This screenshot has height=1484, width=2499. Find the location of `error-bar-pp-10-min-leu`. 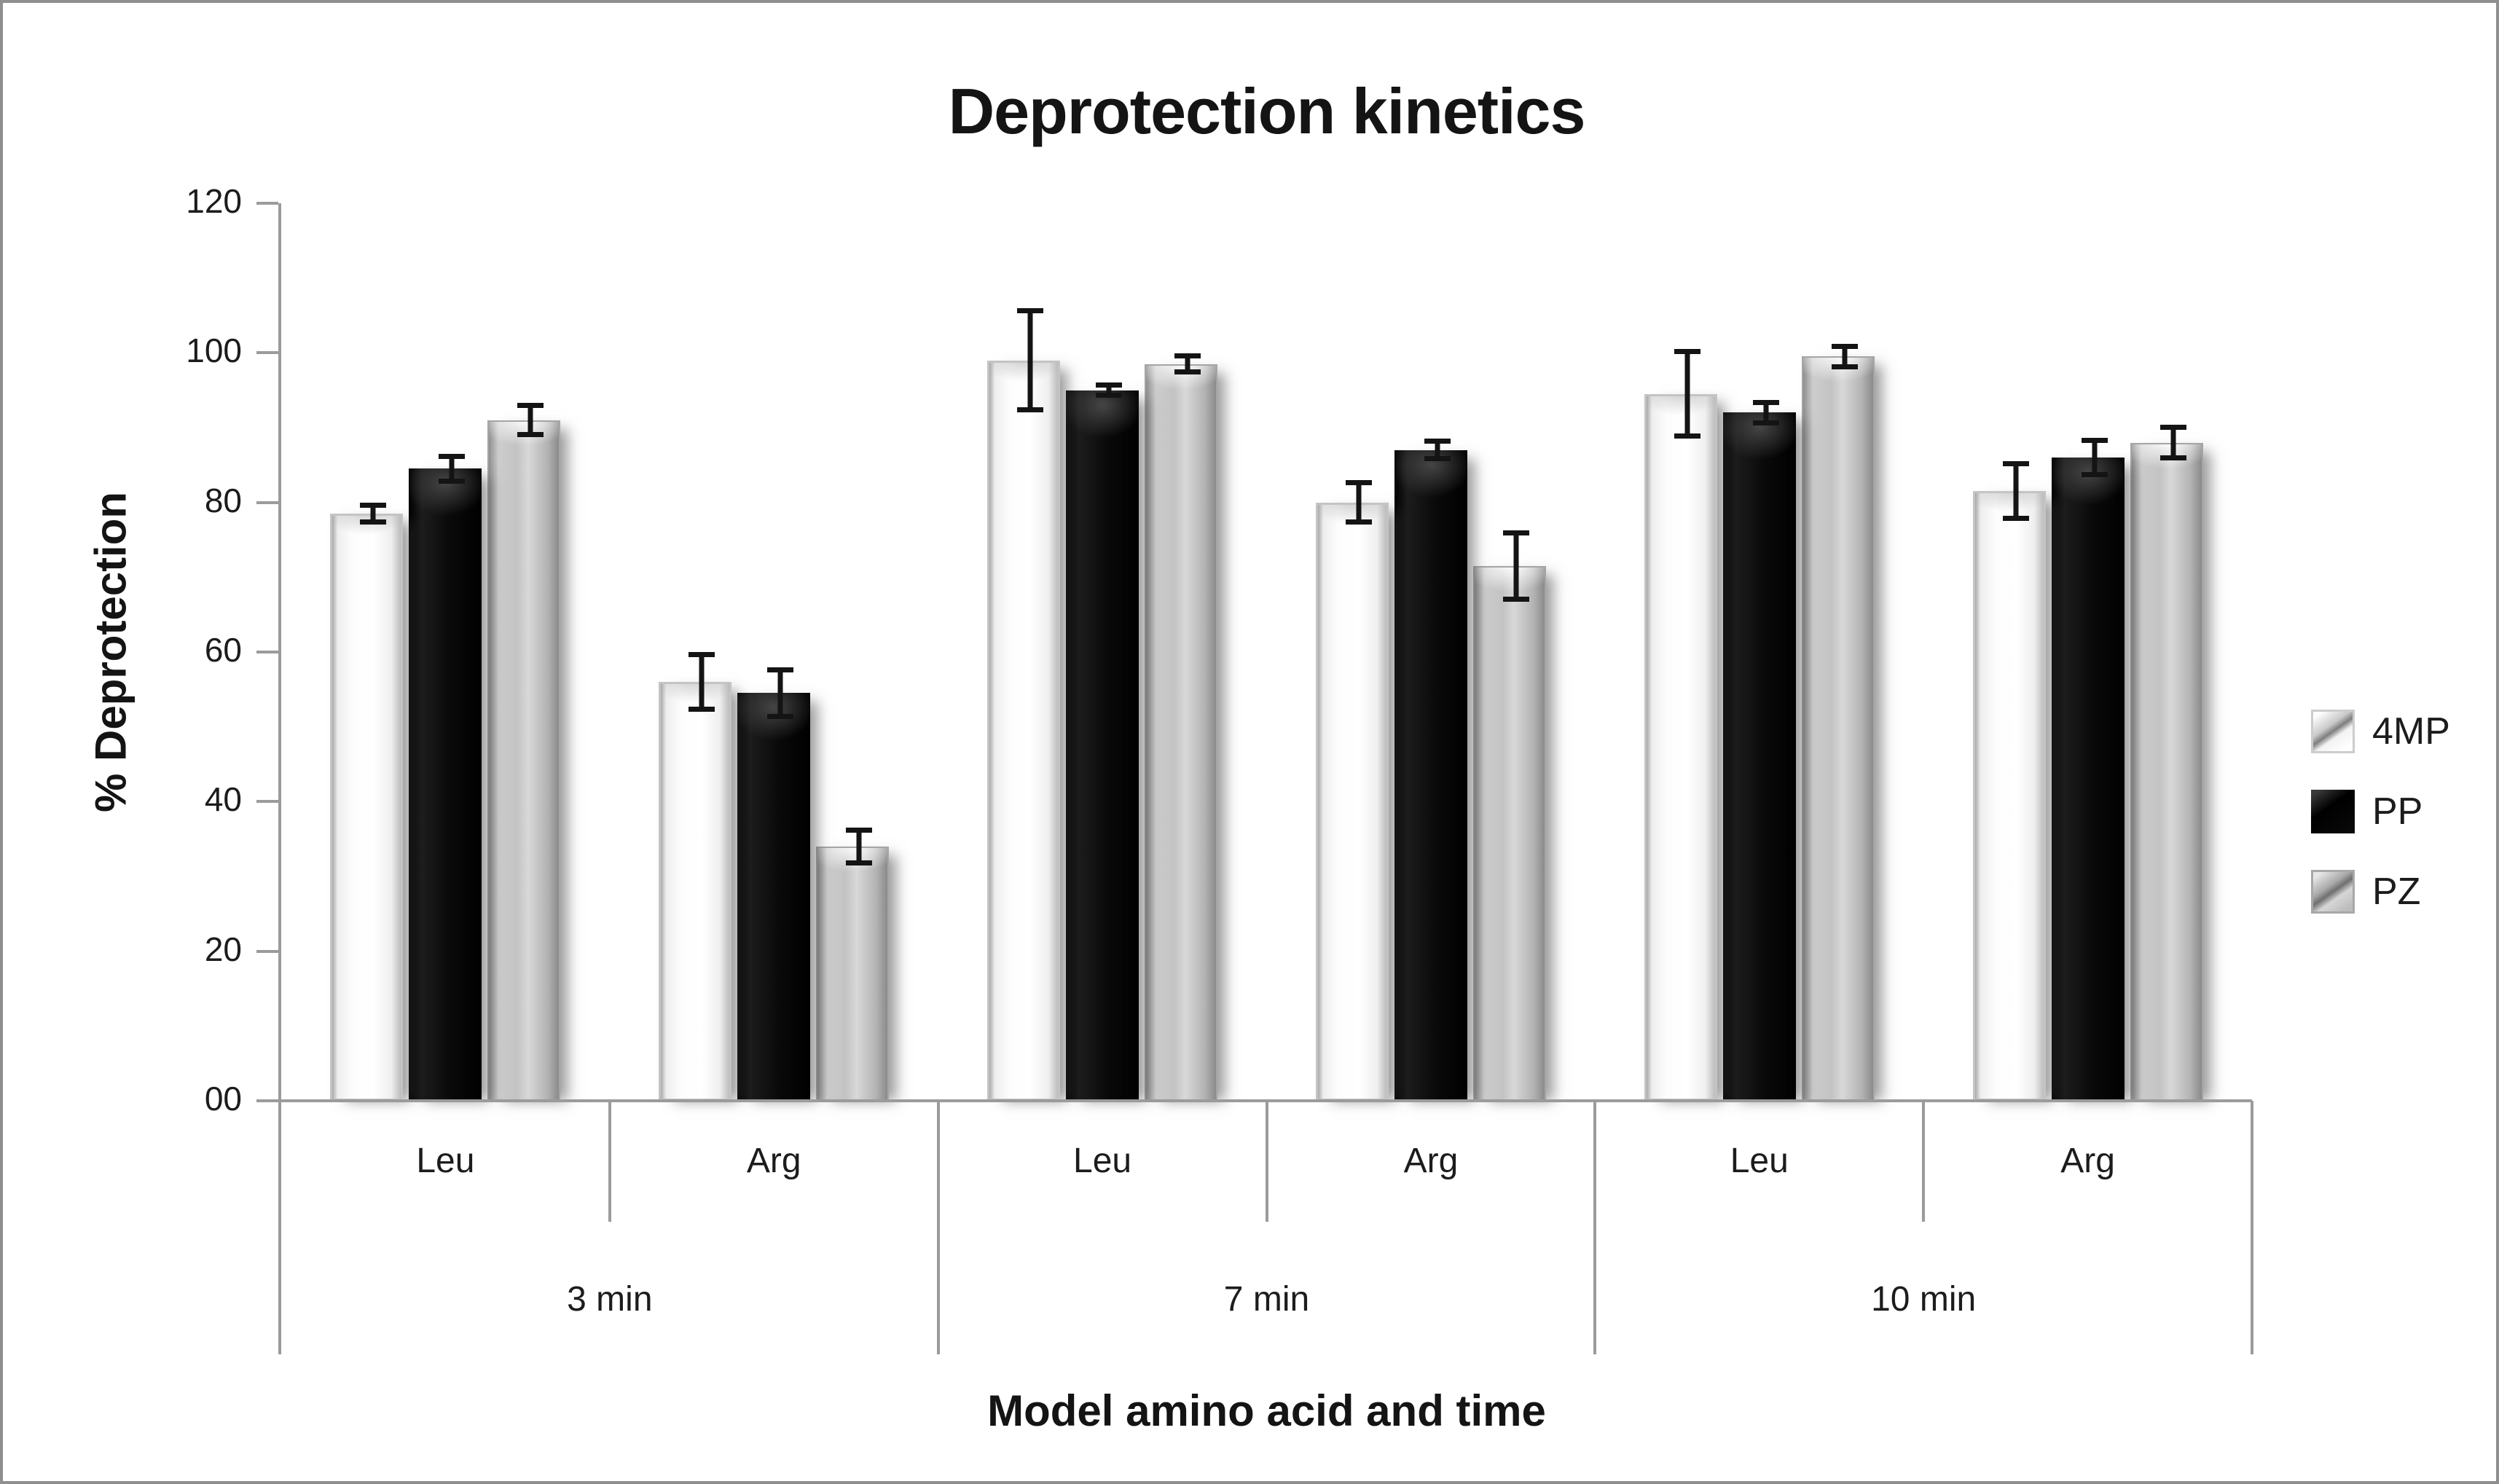

error-bar-pp-10-min-leu is located at coordinates (1765, 412).